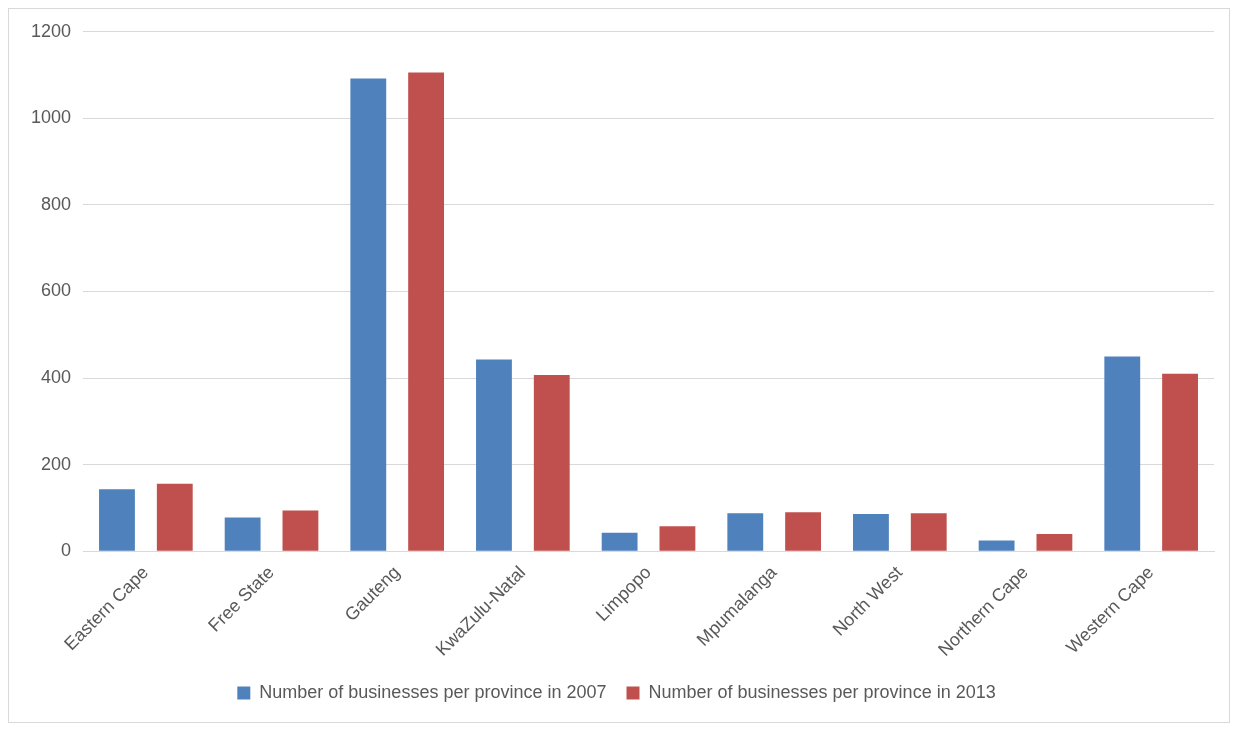  What do you see at coordinates (56, 290) in the screenshot?
I see `y-tick-label: 600` at bounding box center [56, 290].